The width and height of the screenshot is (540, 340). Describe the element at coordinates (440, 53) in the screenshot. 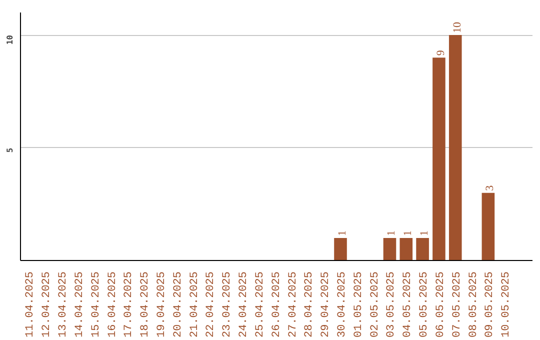

I see `data-label: 9` at that location.